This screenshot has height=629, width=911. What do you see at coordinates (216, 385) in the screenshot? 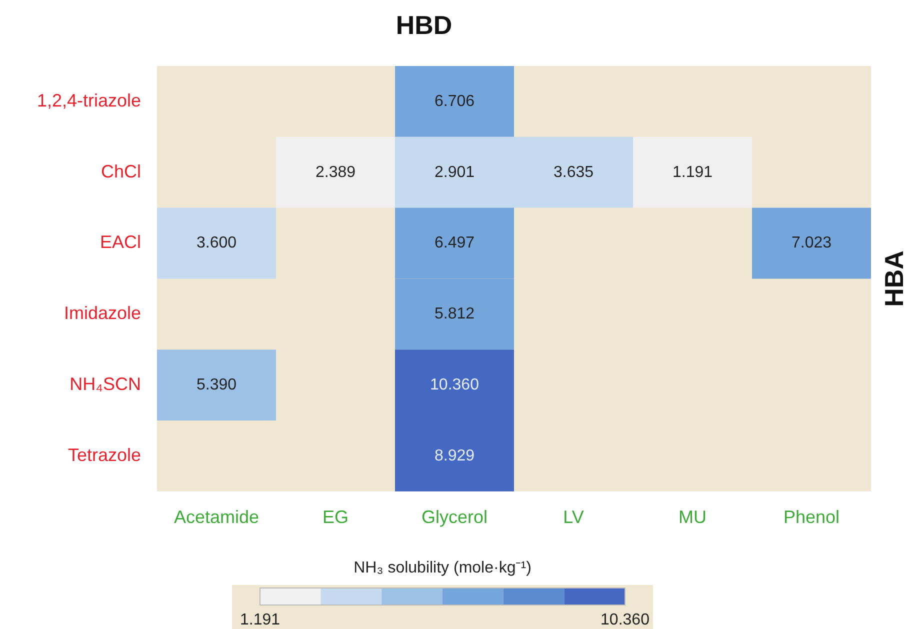
I see `data-label: 5.390` at bounding box center [216, 385].